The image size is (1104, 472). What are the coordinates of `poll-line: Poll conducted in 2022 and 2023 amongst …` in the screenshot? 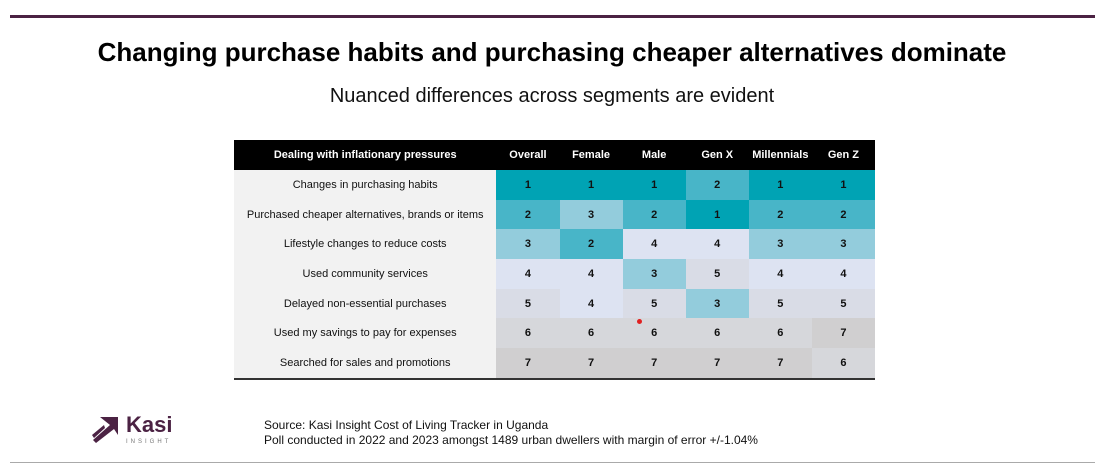 It's located at (511, 440).